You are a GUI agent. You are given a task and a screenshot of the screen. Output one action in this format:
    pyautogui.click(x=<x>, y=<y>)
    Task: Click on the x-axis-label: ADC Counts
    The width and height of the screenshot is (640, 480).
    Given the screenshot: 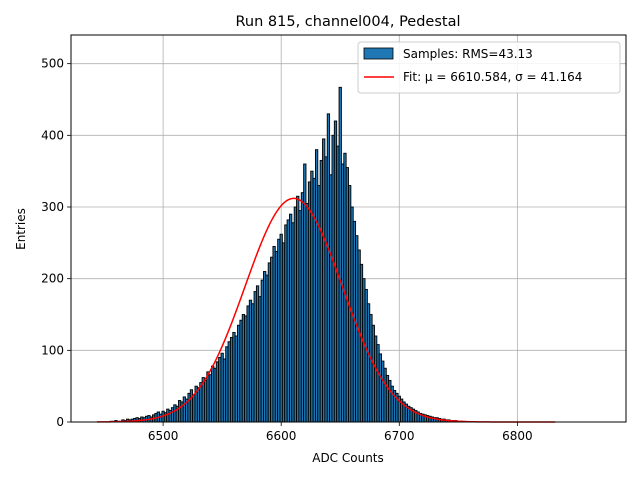 What is the action you would take?
    pyautogui.click(x=348, y=458)
    